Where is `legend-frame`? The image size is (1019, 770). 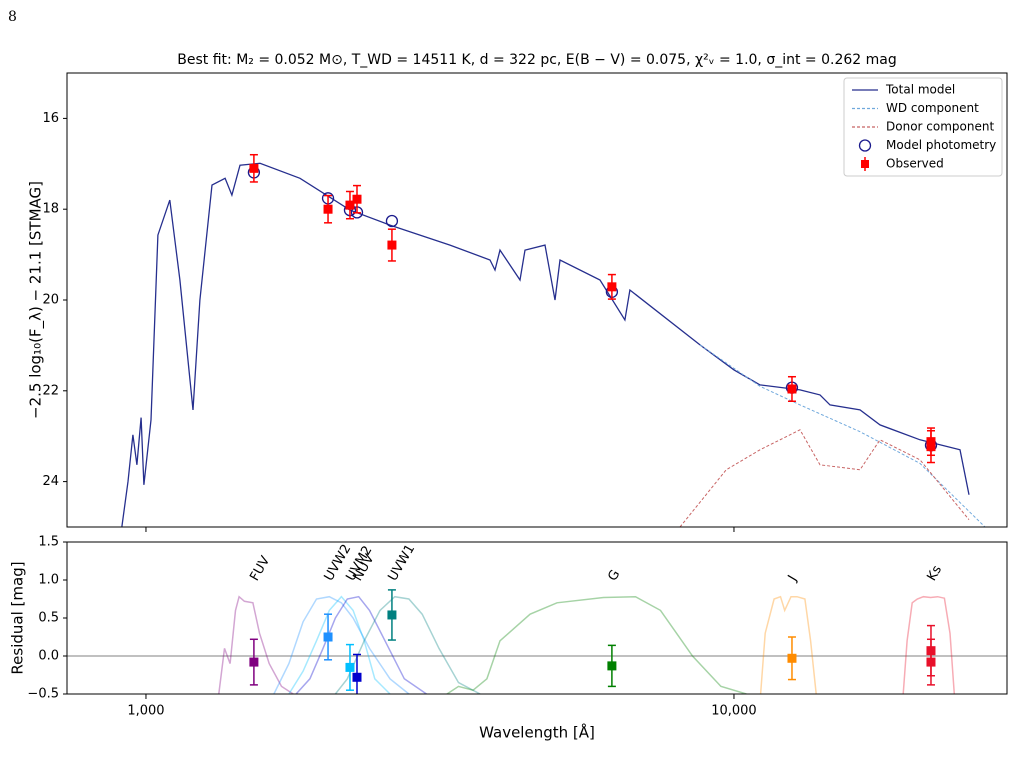
legend-frame is located at coordinates (923, 127).